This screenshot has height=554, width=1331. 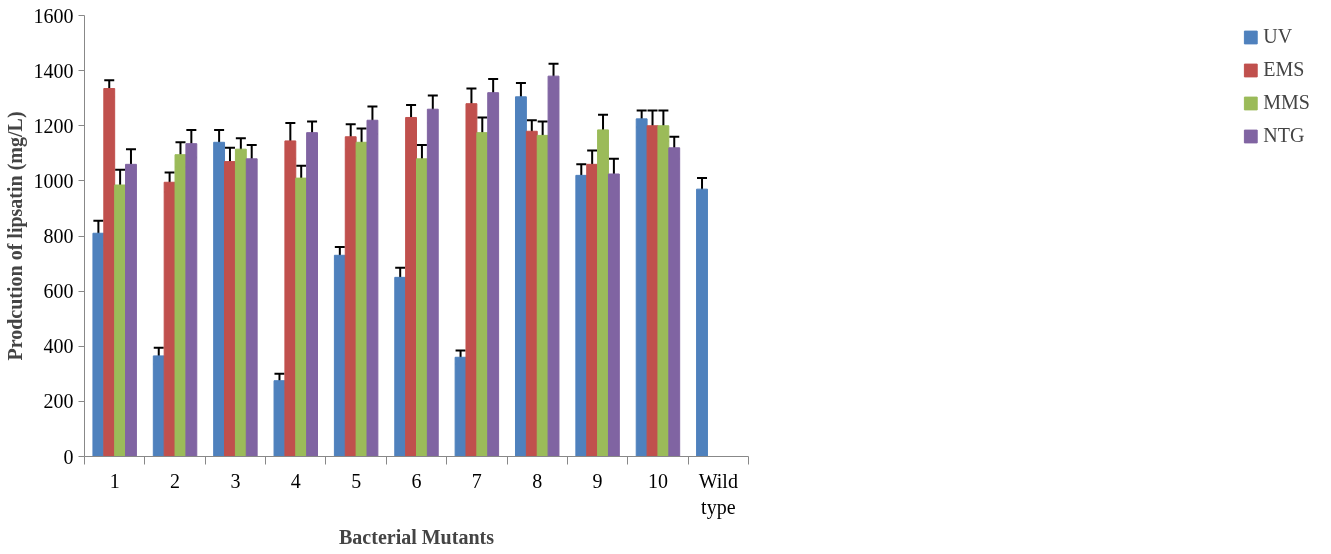 What do you see at coordinates (597, 480) in the screenshot?
I see `x-tick-label: 9` at bounding box center [597, 480].